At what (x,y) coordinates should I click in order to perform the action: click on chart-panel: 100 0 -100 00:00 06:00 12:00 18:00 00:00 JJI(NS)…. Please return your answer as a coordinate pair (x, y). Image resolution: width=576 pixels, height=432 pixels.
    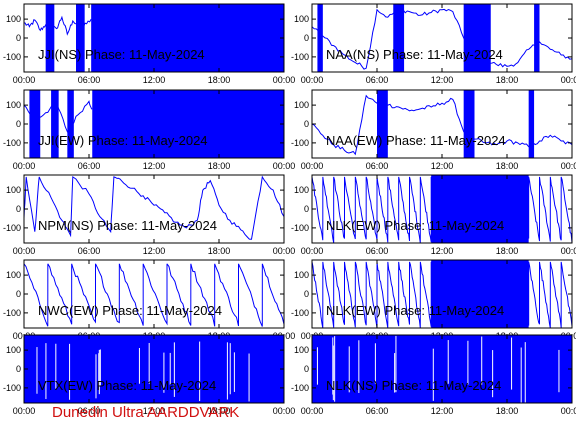
    Looking at the image, I should click on (149, 44).